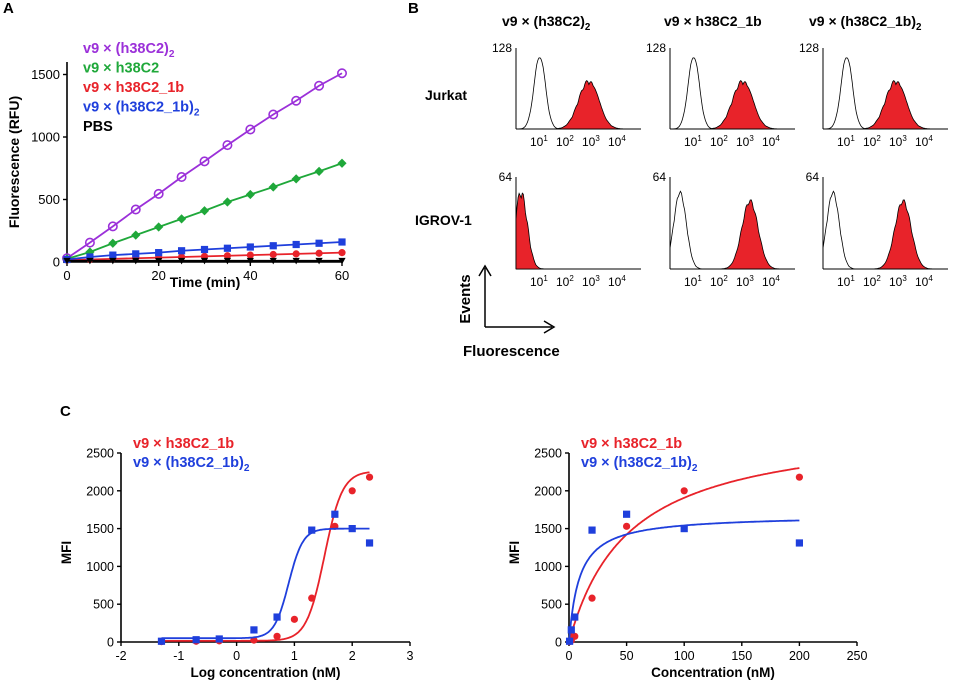  What do you see at coordinates (751, 138) in the screenshot?
I see `hist-xtick-exponent: 3` at bounding box center [751, 138].